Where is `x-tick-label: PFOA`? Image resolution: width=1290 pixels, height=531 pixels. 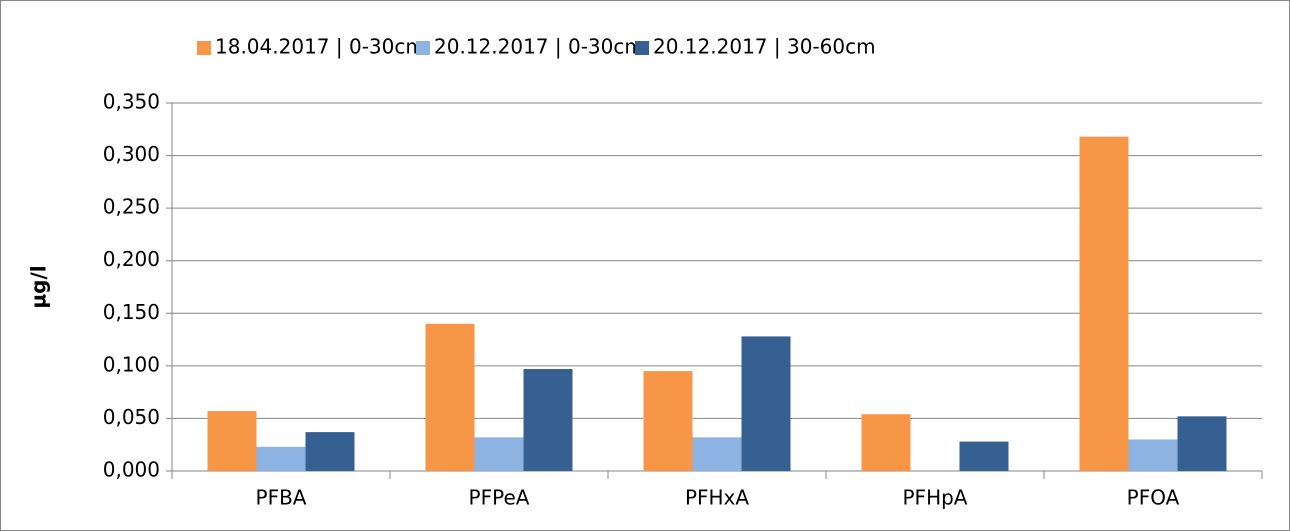 x-tick-label: PFOA is located at coordinates (1153, 498).